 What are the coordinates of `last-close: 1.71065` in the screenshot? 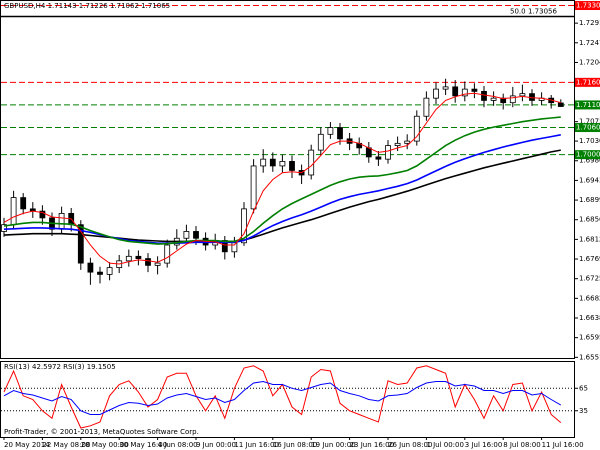 It's located at (155, 6).